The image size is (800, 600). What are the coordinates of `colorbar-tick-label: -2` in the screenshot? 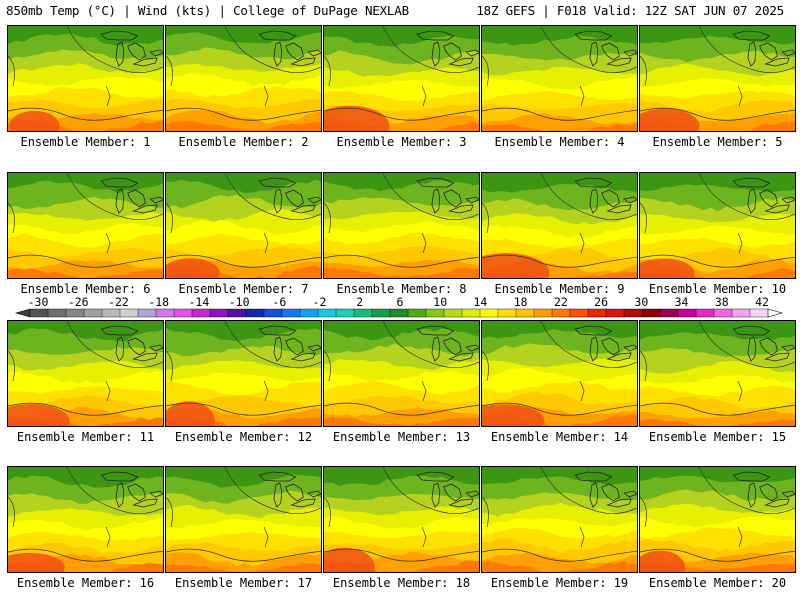 It's located at (319, 302).